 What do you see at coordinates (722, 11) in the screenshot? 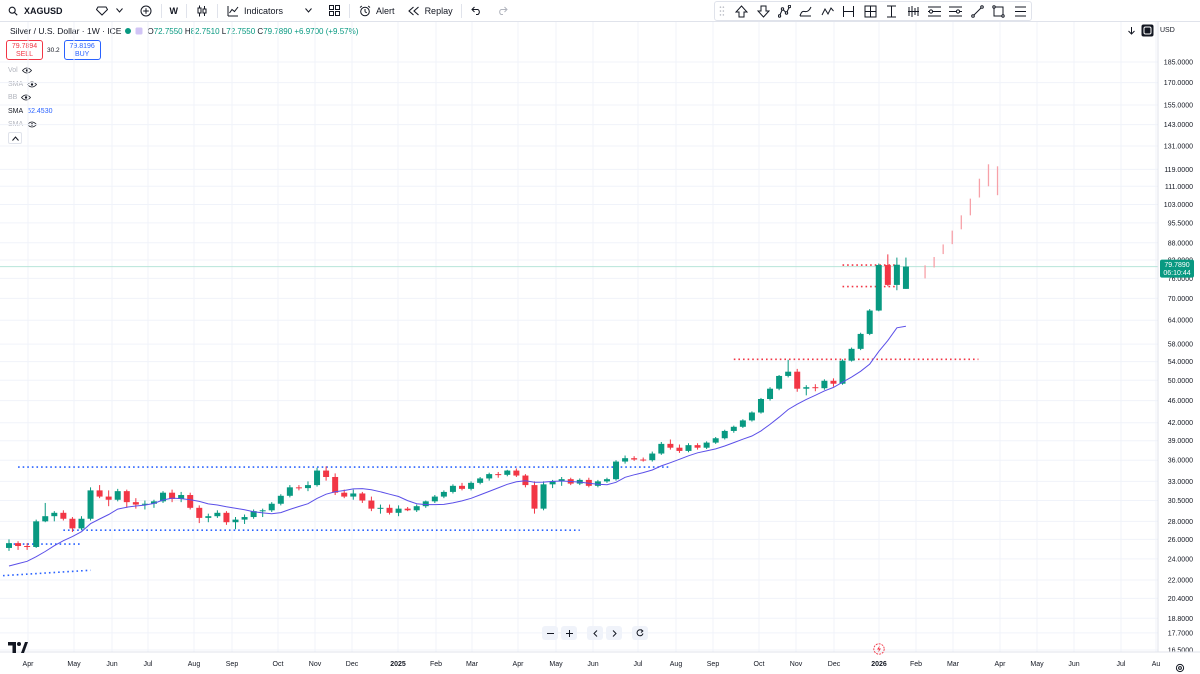
I see `drag-handle-icon` at bounding box center [722, 11].